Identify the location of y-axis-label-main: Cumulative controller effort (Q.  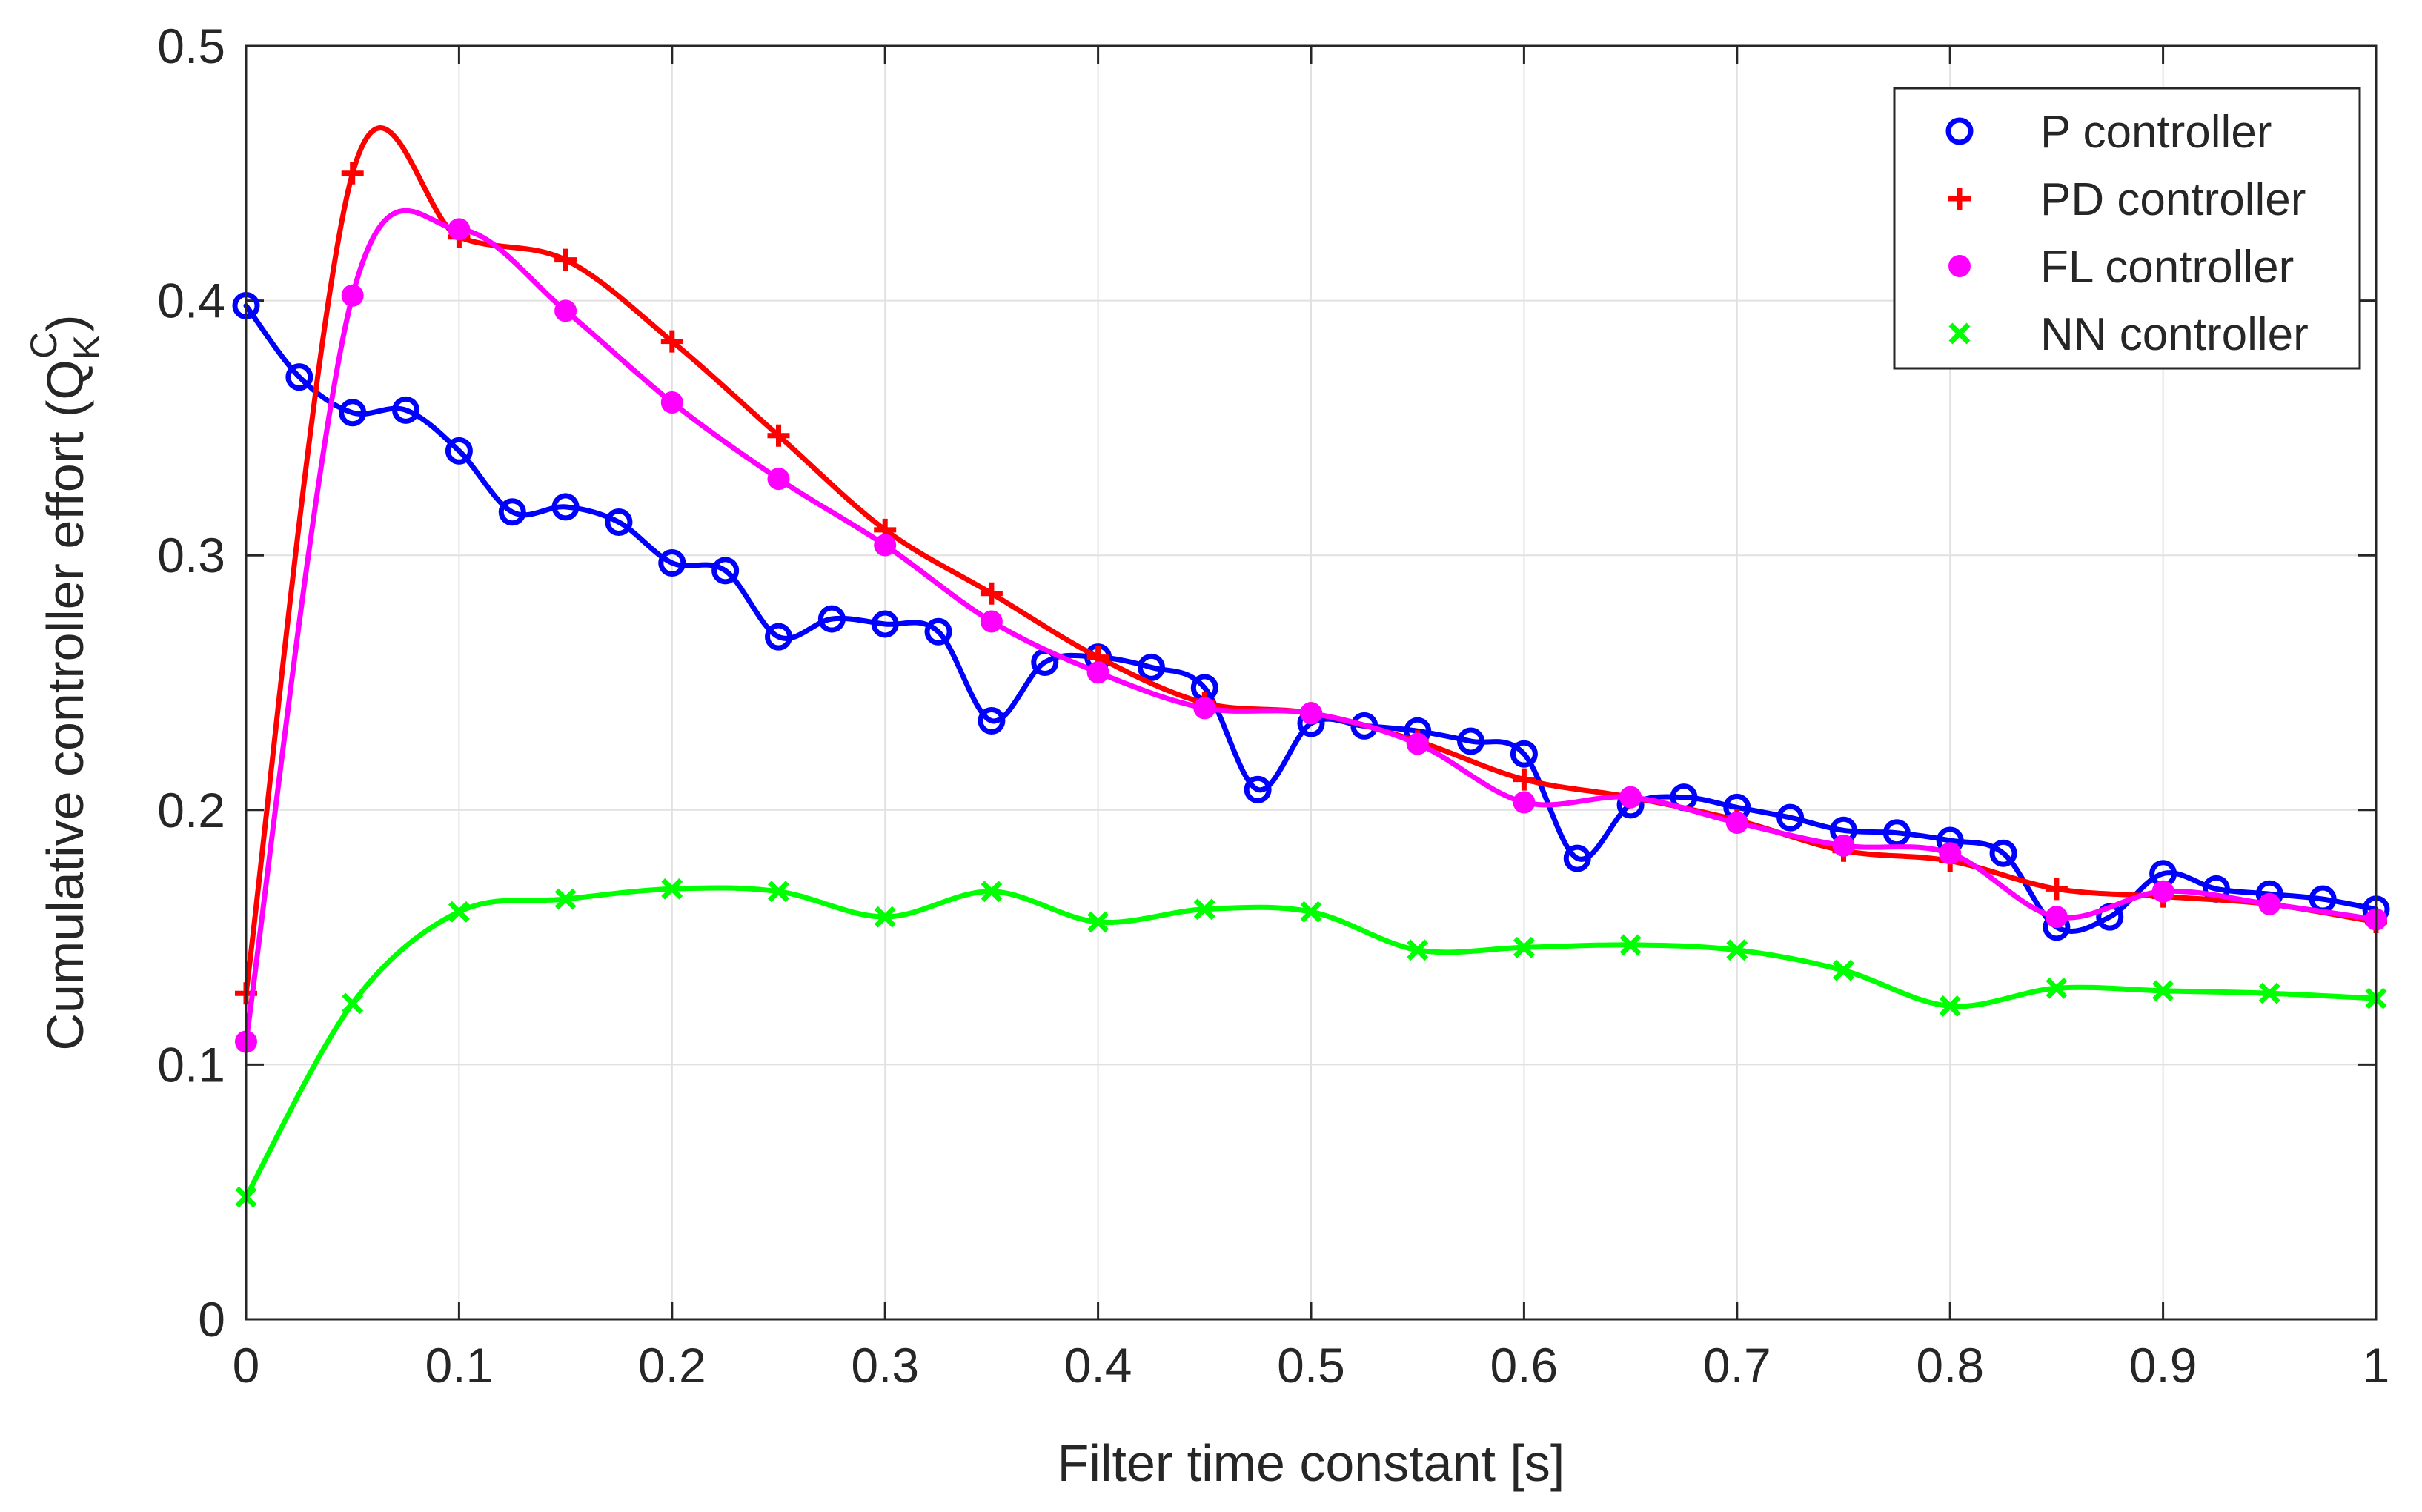
(65, 705).